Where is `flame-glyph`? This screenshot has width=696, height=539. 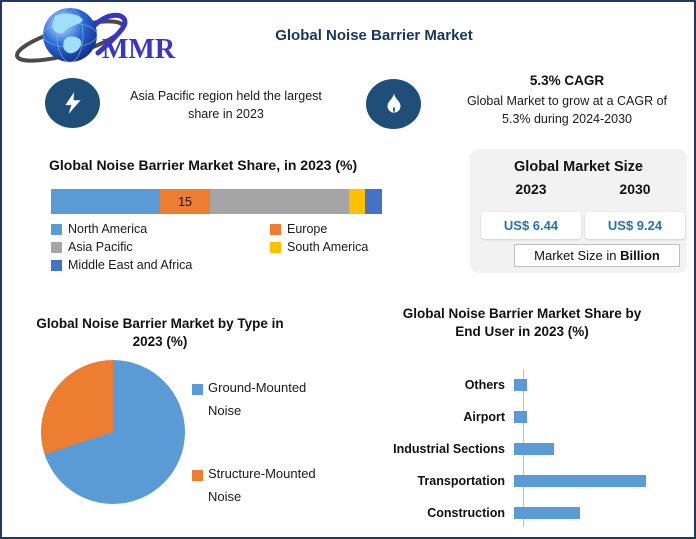
flame-glyph is located at coordinates (393, 103).